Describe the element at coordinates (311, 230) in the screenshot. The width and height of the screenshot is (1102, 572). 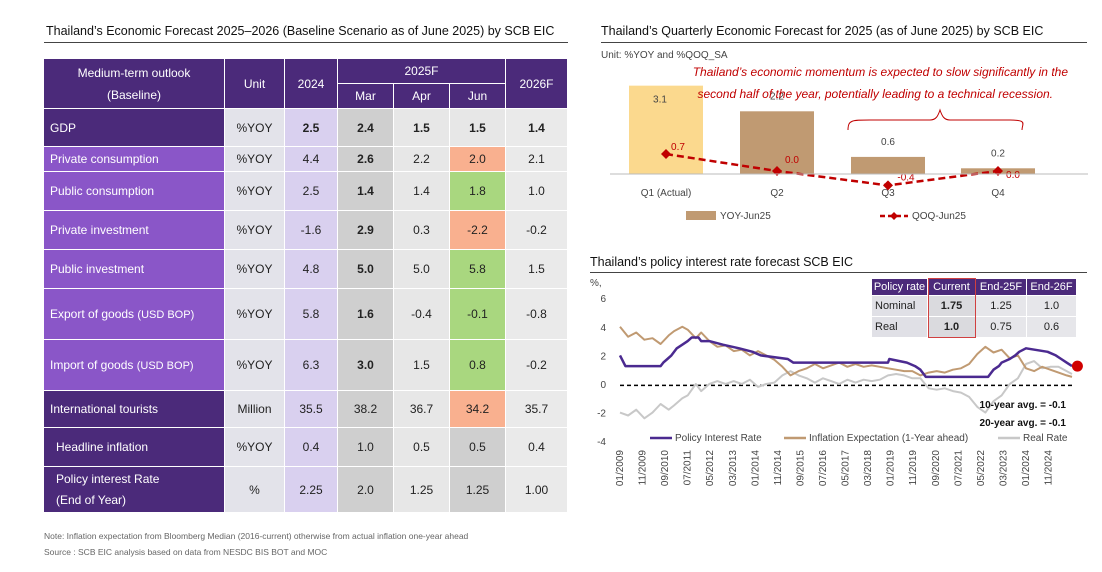
I see `cell-2024: -1.6` at that location.